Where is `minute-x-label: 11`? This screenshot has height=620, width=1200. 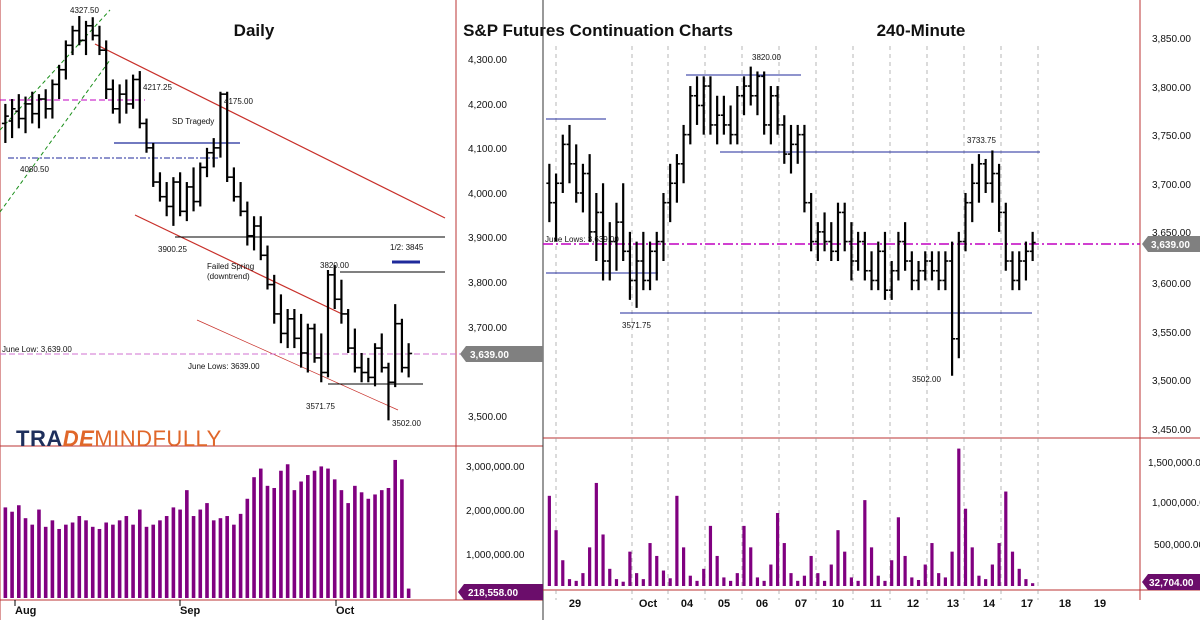 minute-x-label: 11 is located at coordinates (876, 604).